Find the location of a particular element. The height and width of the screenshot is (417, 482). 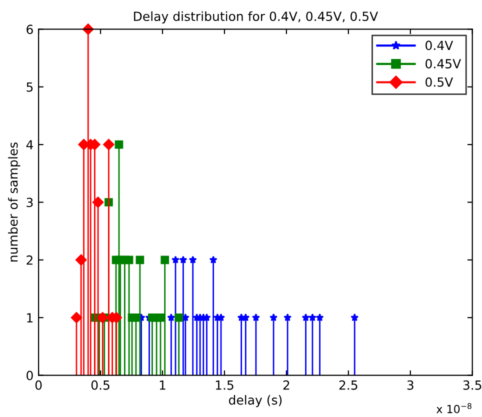

y-tick-label: 2 is located at coordinates (29, 260).